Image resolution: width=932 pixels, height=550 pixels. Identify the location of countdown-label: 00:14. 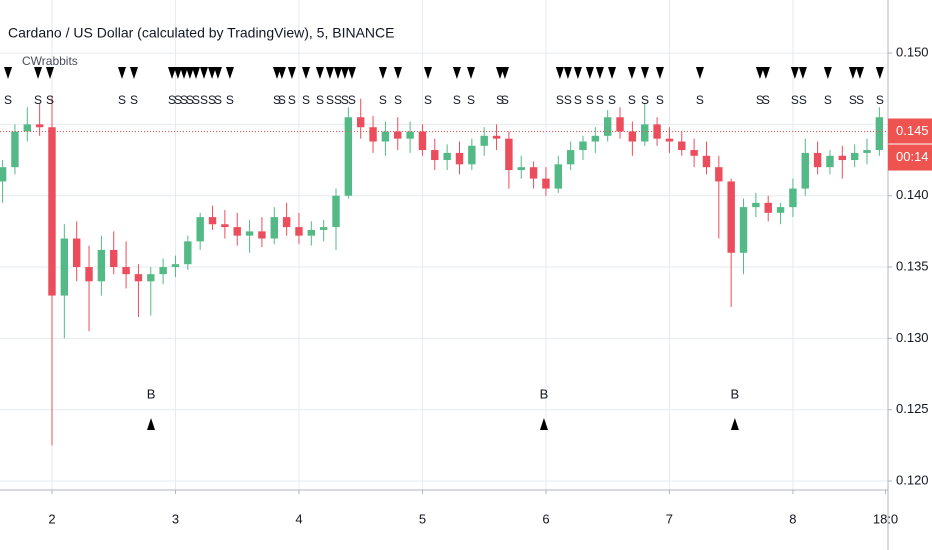
(912, 156).